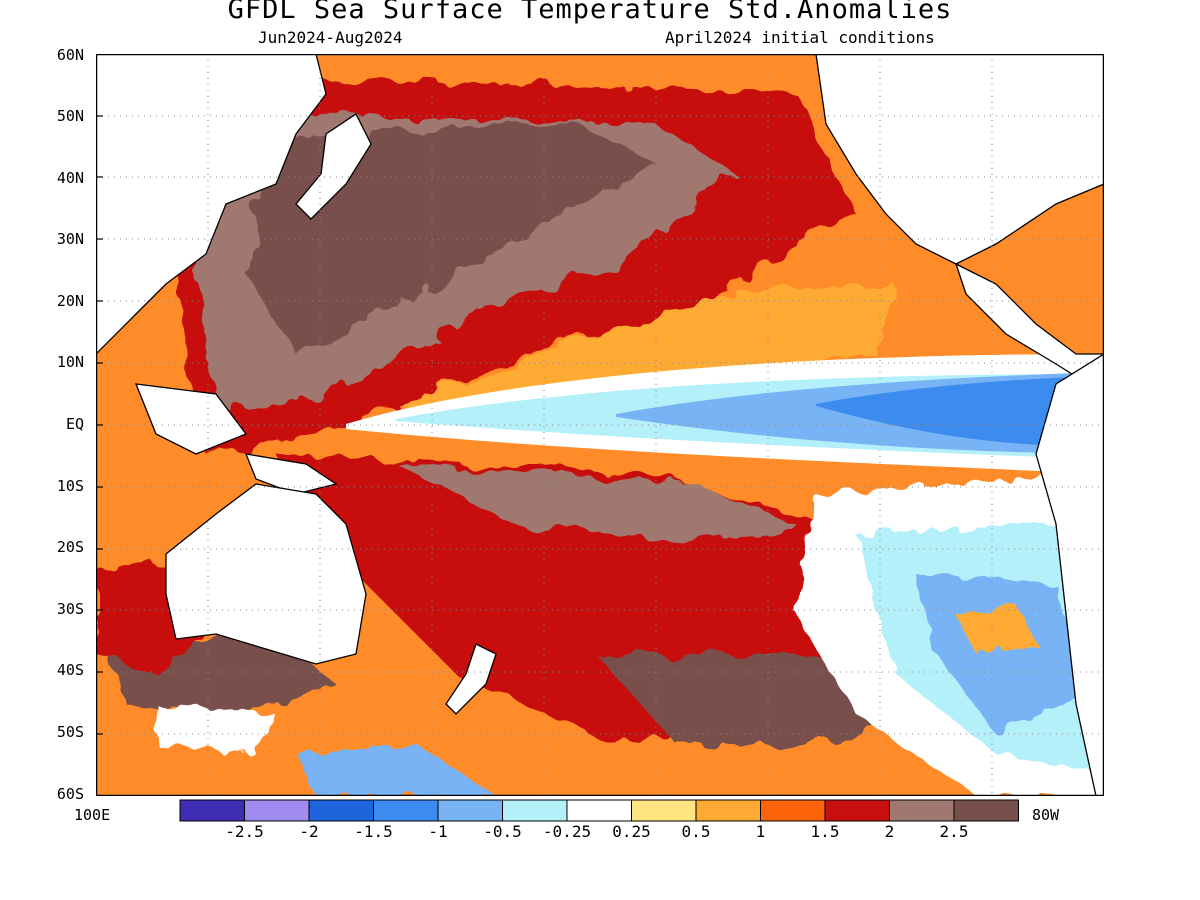 The width and height of the screenshot is (1200, 900). What do you see at coordinates (333, 166) in the screenshot?
I see `land-japan` at bounding box center [333, 166].